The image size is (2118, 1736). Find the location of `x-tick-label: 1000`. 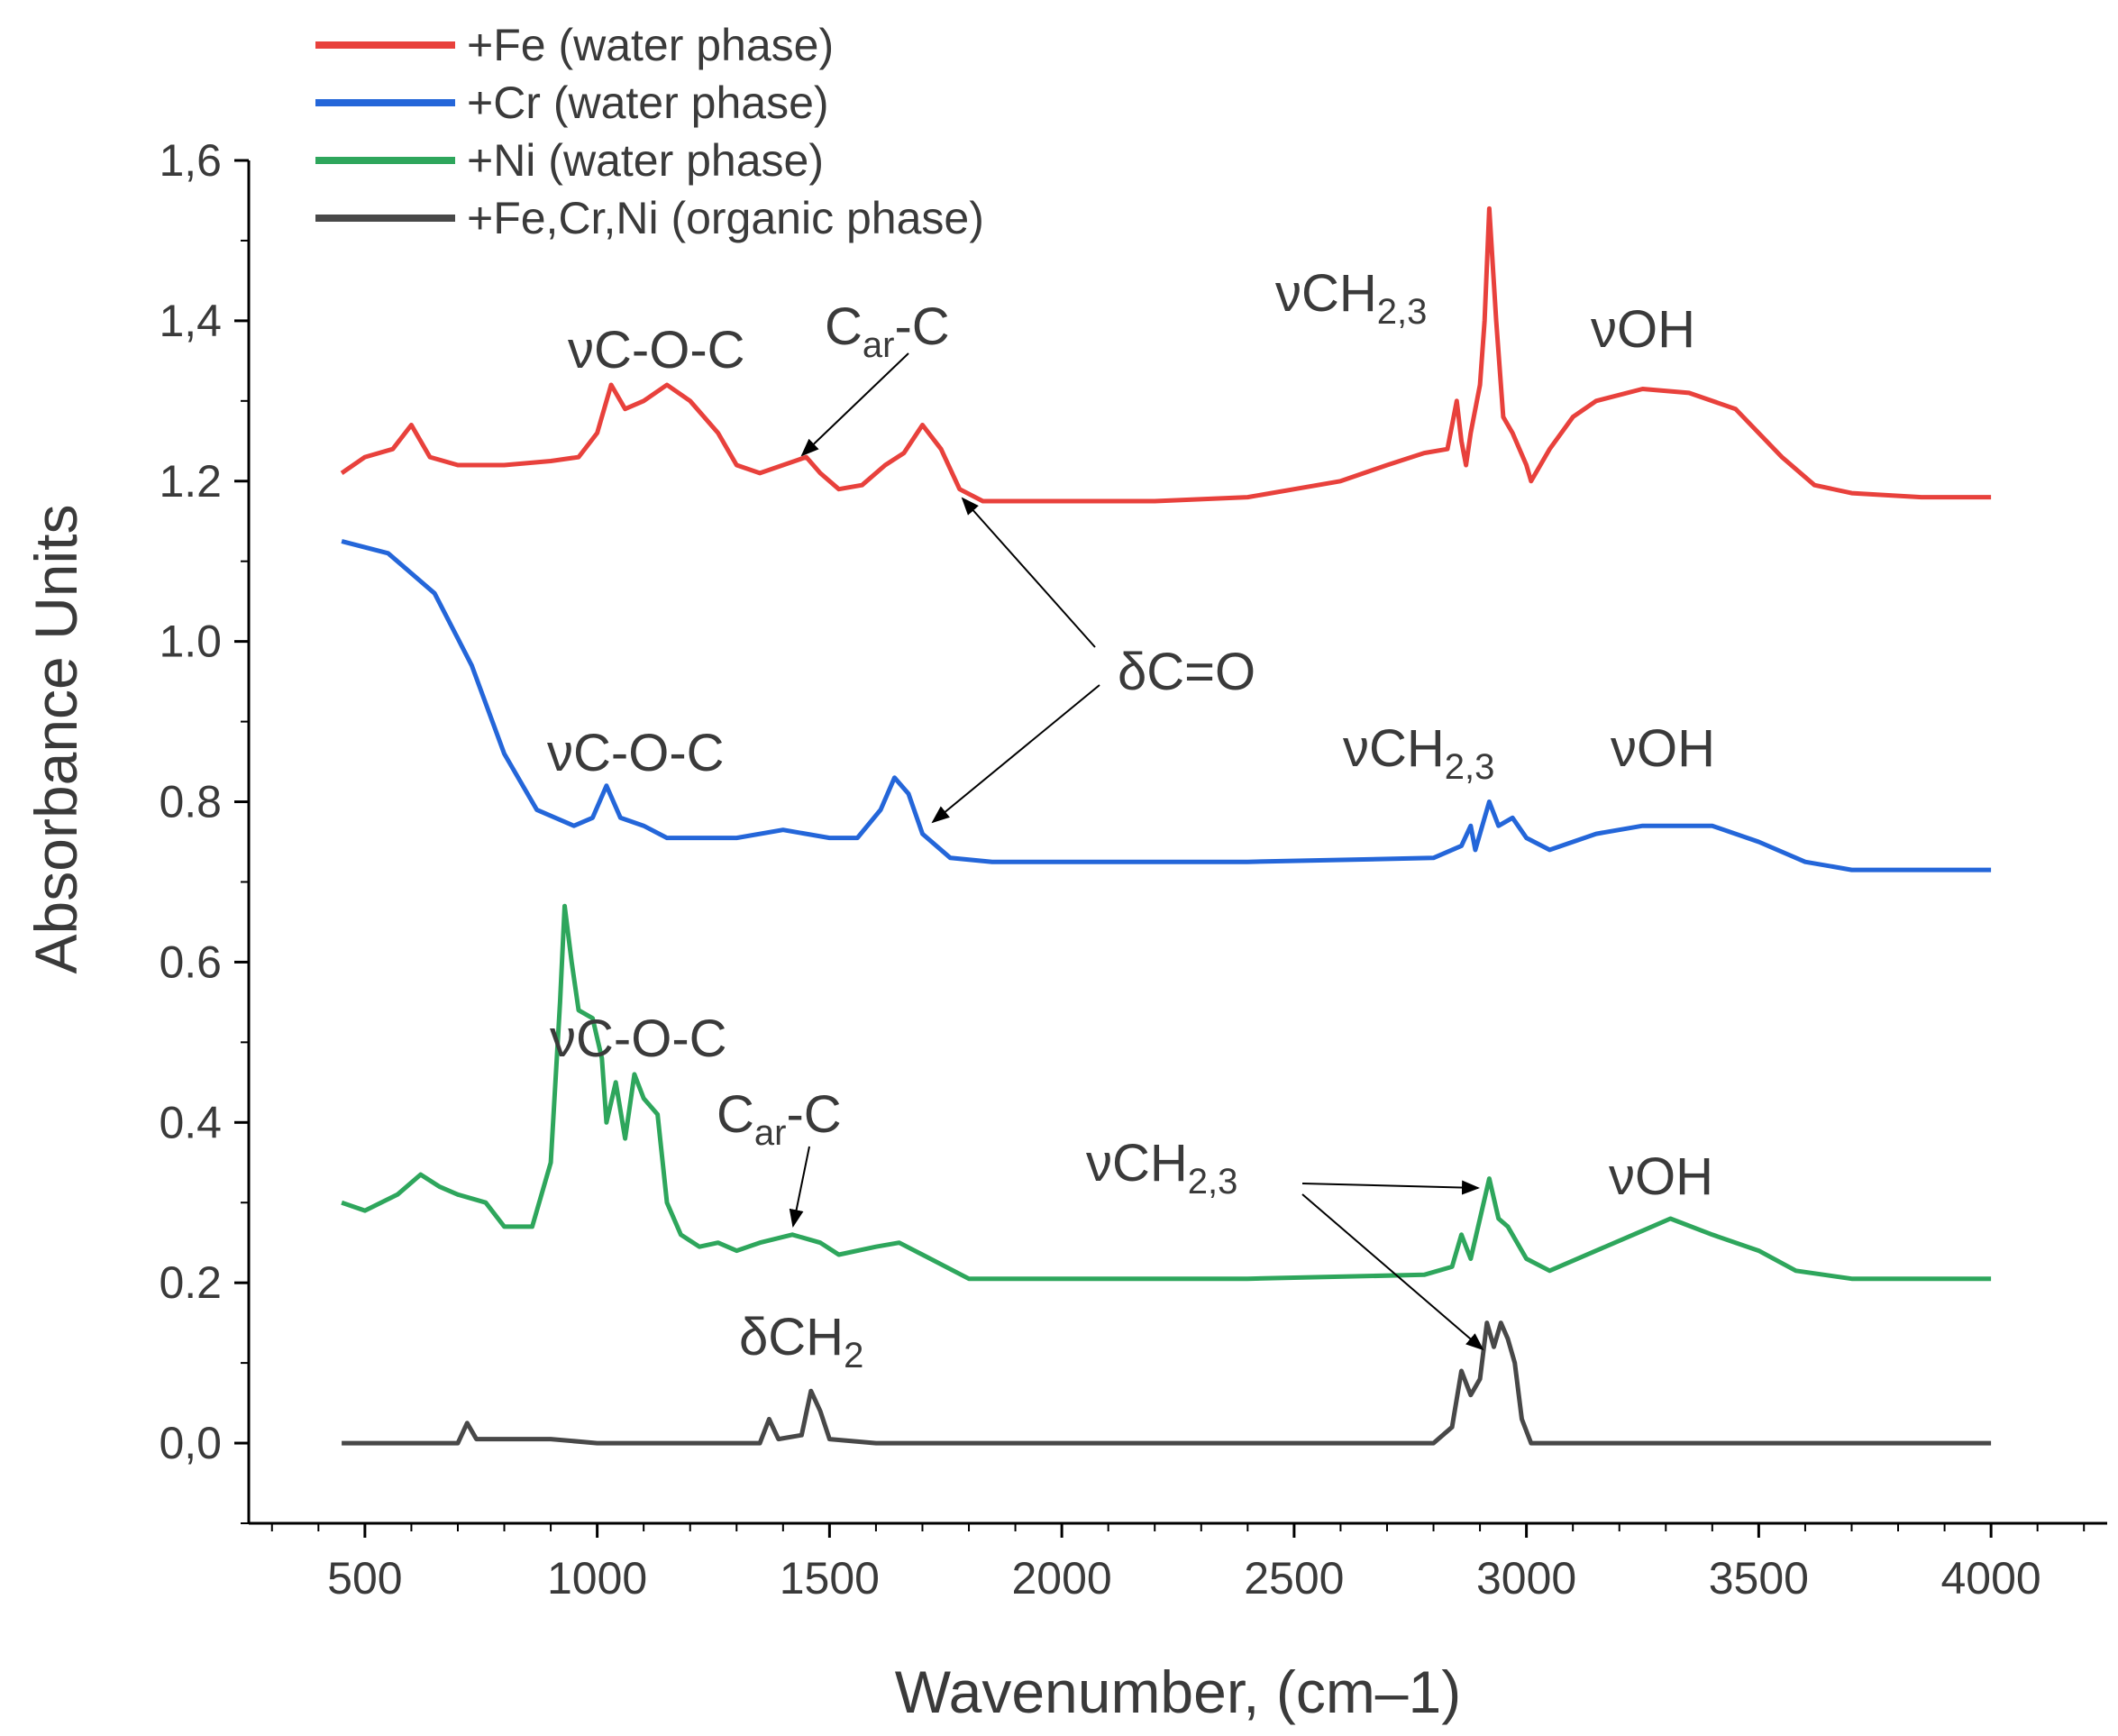

x-tick-label: 1000 is located at coordinates (597, 1578).